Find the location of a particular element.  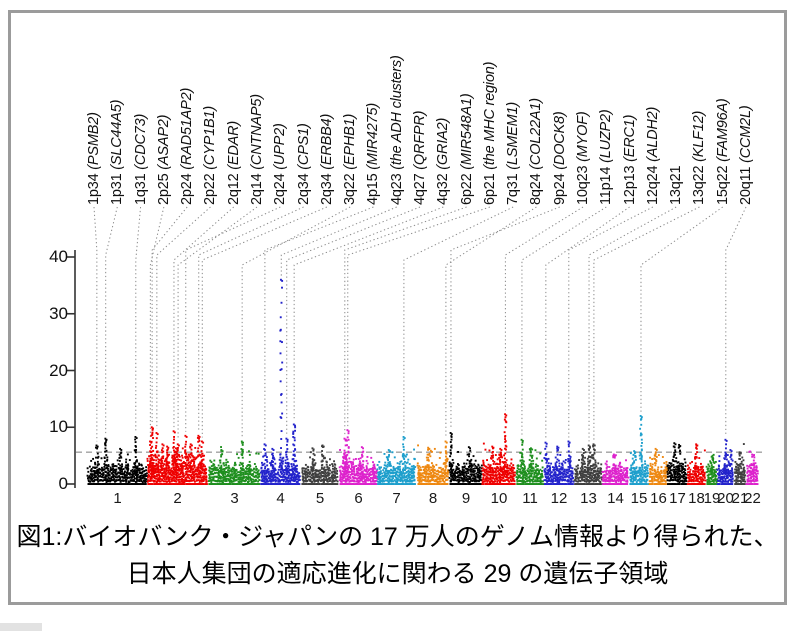

gene-annotation-label: 2p24 (RAD51AP2) is located at coordinates (187, 146).